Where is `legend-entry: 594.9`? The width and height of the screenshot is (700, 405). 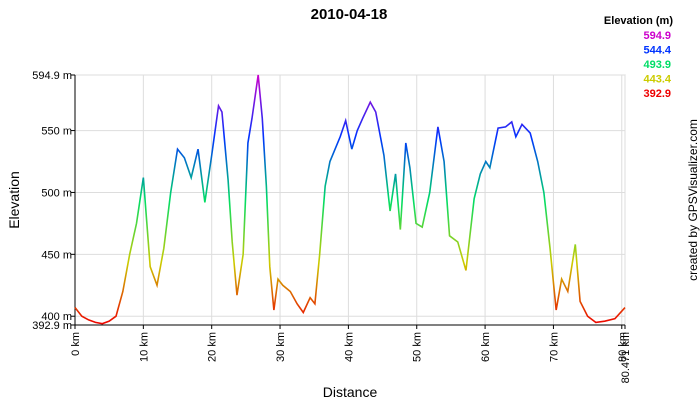
legend-entry: 594.9 is located at coordinates (657, 36).